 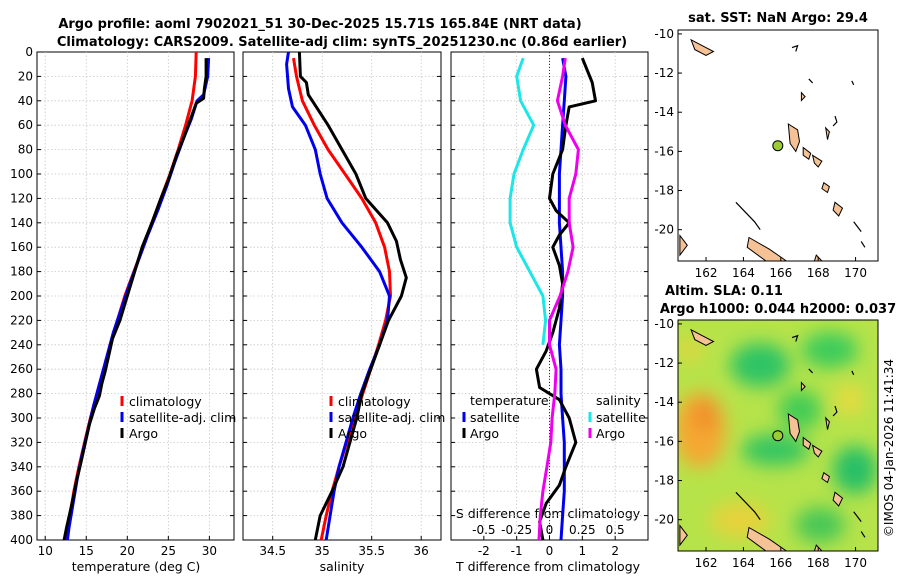 What do you see at coordinates (25, 125) in the screenshot?
I see `y-tick-label: 60` at bounding box center [25, 125].